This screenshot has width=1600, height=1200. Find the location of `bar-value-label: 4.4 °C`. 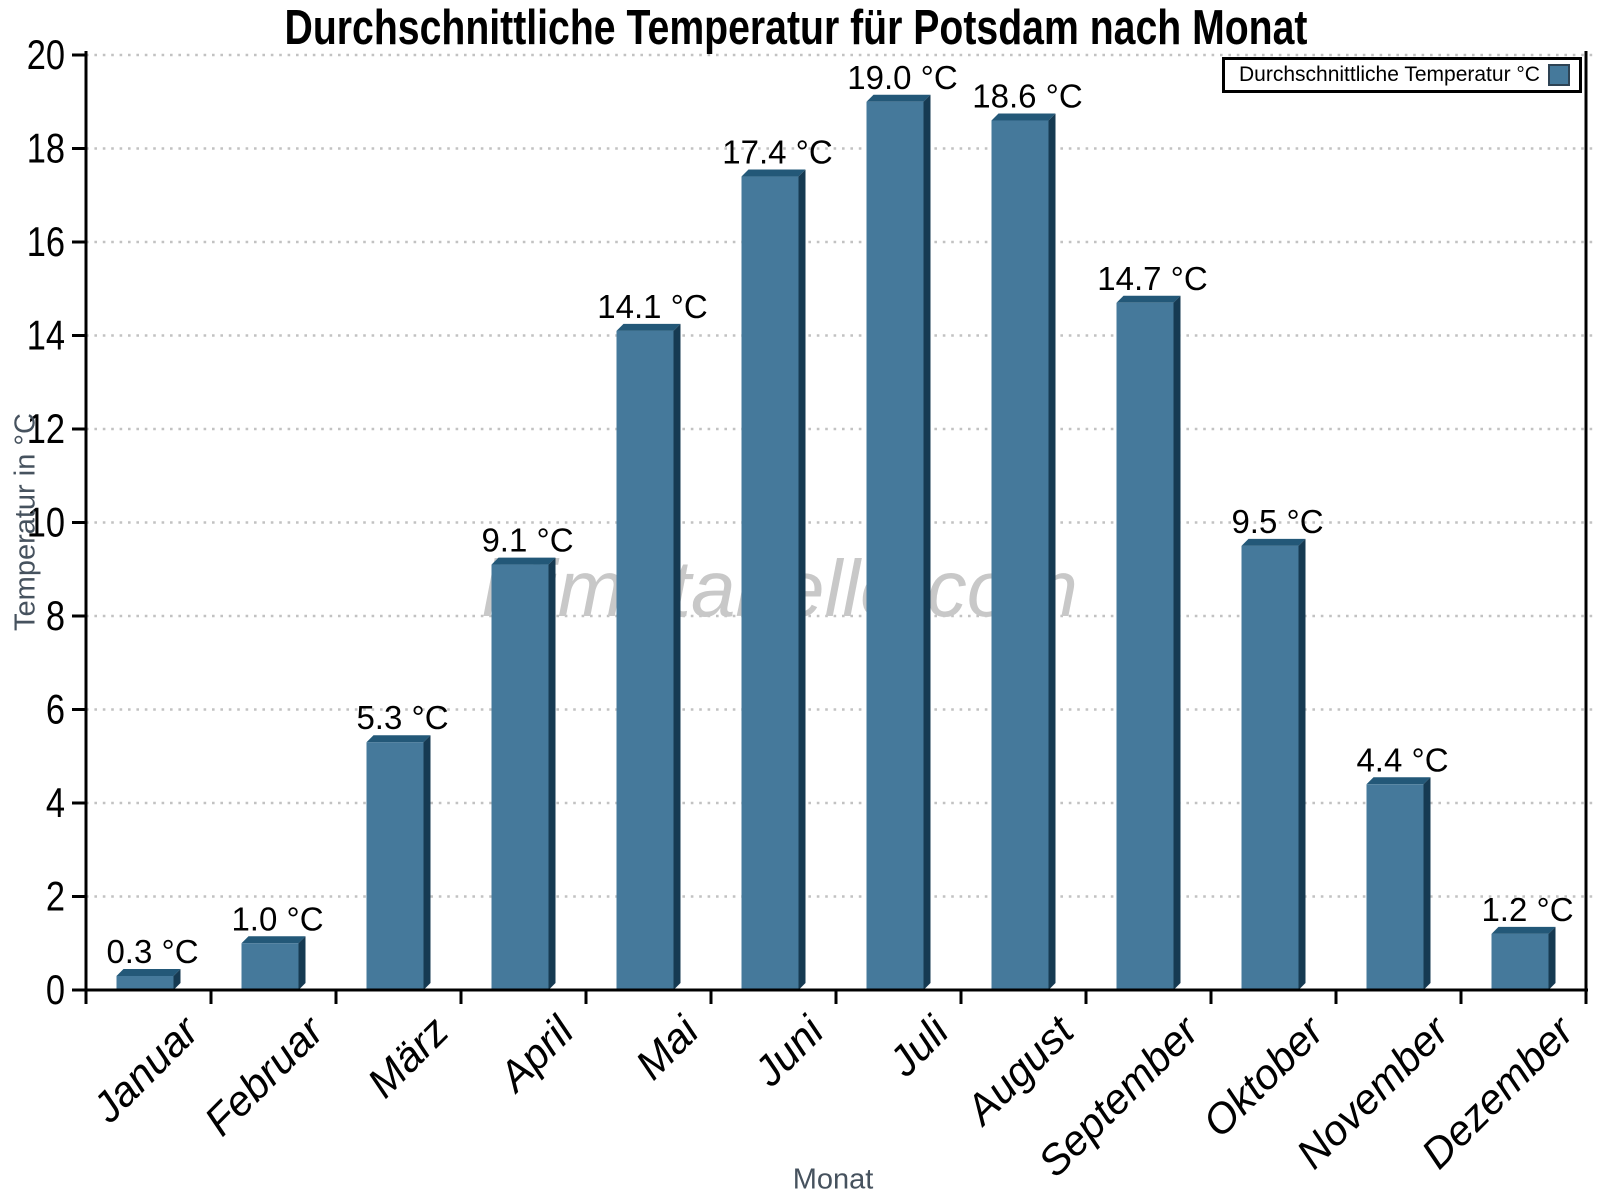

bar-value-label: 4.4 °C is located at coordinates (1402, 759).